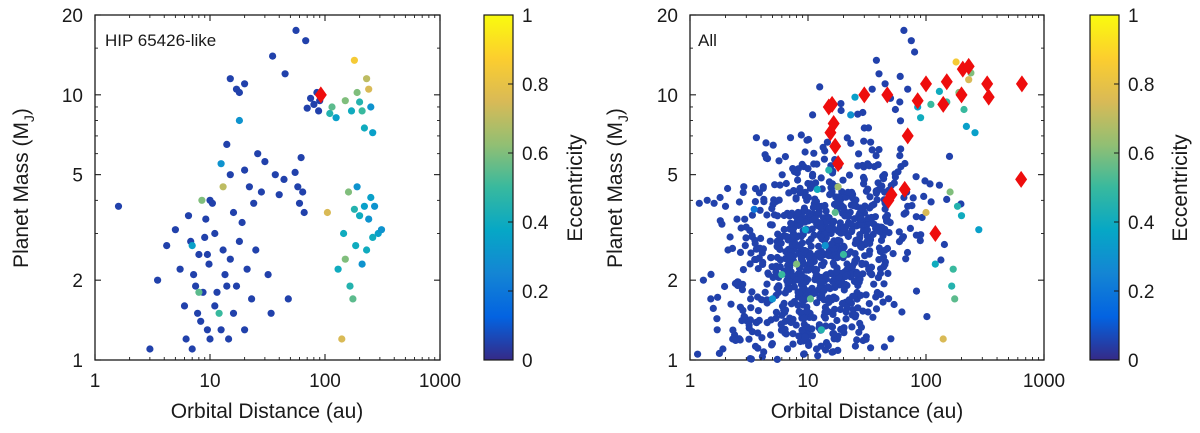 The width and height of the screenshot is (1200, 433). What do you see at coordinates (320, 95) in the screenshot?
I see `red-diamond-markers` at bounding box center [320, 95].